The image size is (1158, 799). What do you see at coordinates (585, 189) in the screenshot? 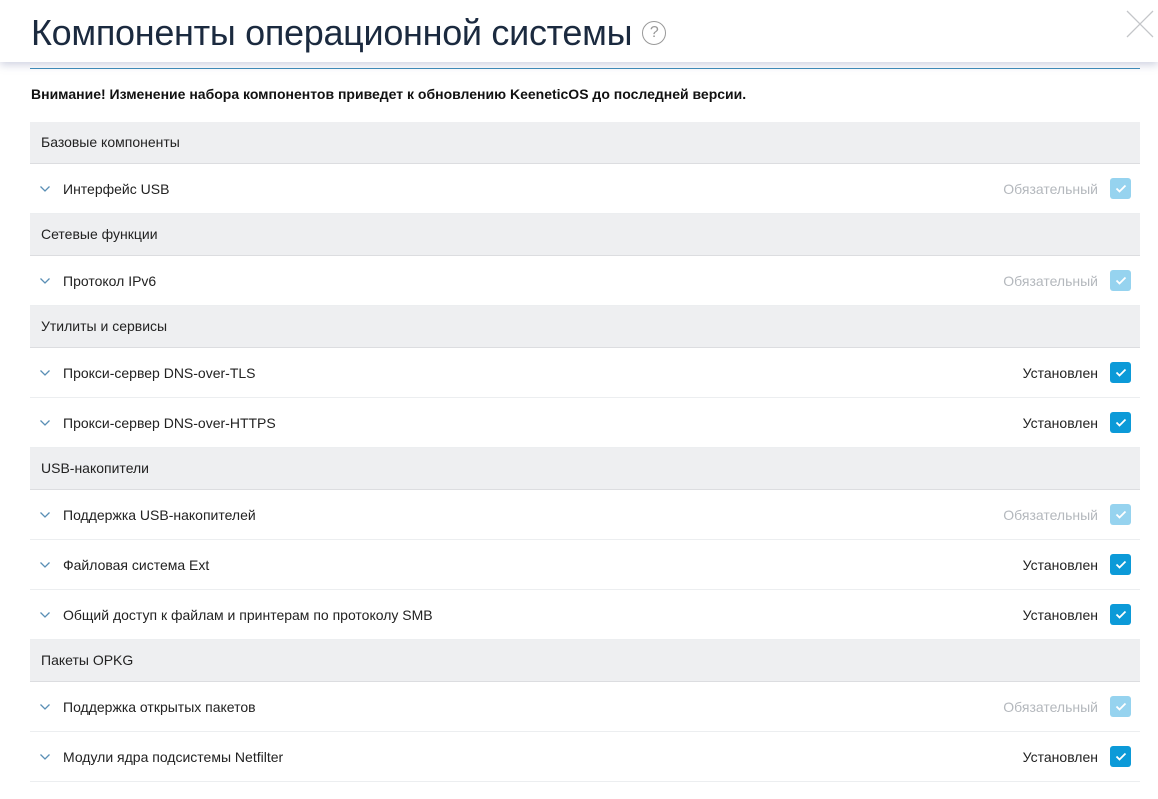
I see `component-row: Интерфейс USB Обязательный` at bounding box center [585, 189].